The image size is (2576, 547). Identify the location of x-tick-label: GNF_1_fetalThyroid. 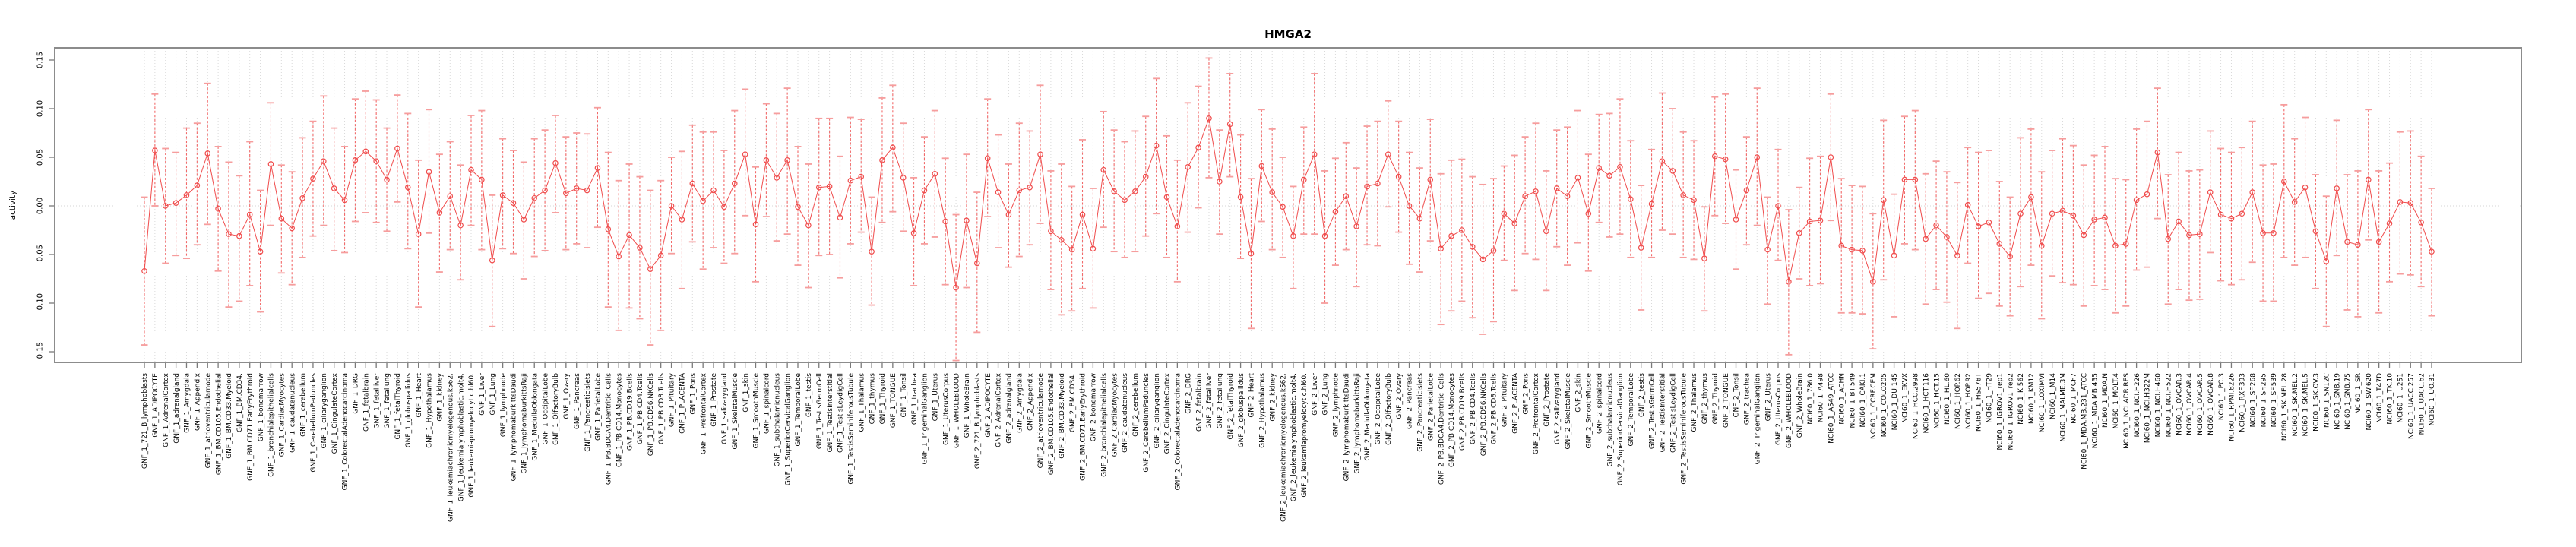
(398, 406).